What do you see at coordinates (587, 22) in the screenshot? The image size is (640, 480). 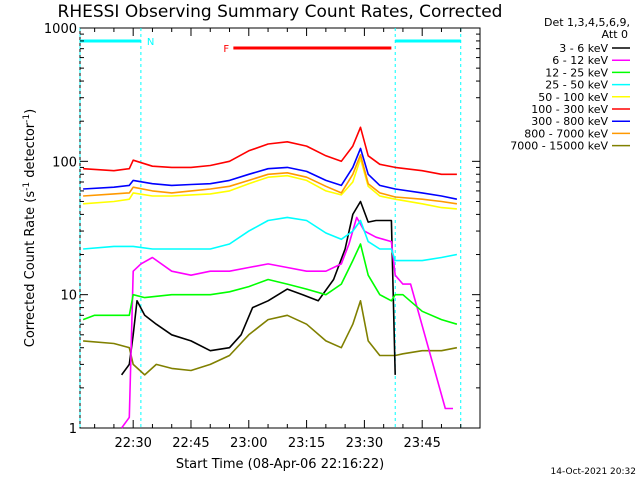 I see `legend-detectors: Det 1,3,4,5,6,9,` at bounding box center [587, 22].